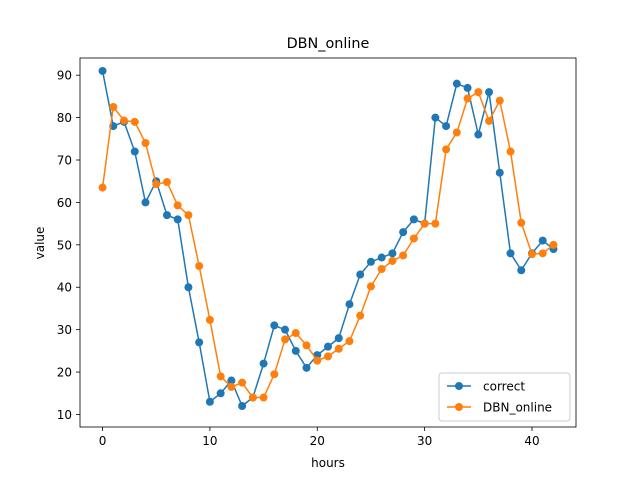  I want to click on x-tick-label: 40, so click(531, 441).